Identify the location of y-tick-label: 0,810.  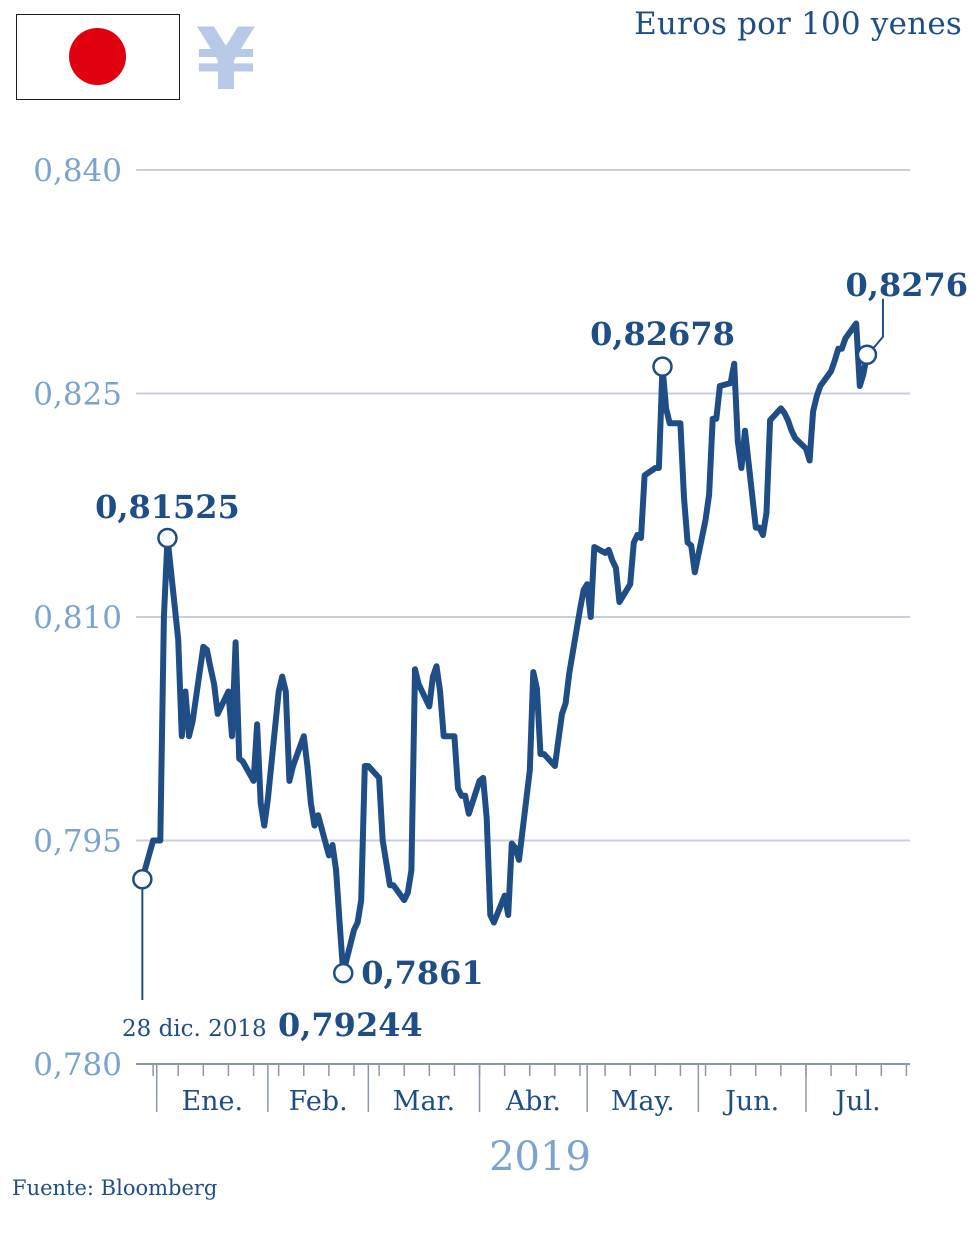
(77, 618).